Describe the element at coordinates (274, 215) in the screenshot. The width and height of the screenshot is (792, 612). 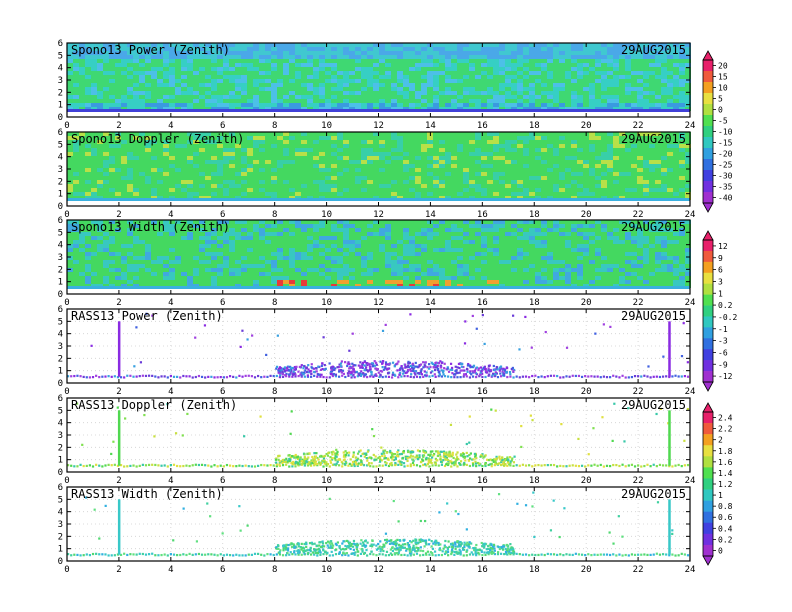
I see `x-tick-label: 8` at that location.